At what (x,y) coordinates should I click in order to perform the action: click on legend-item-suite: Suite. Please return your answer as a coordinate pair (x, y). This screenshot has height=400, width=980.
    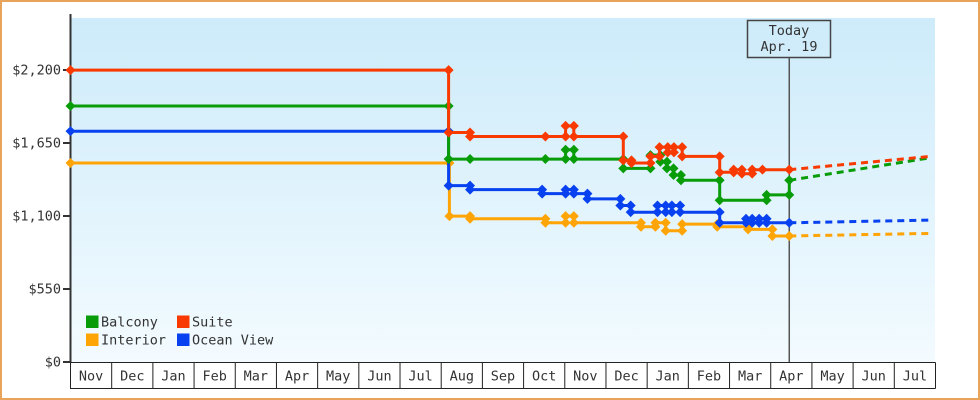
    Looking at the image, I should click on (205, 323).